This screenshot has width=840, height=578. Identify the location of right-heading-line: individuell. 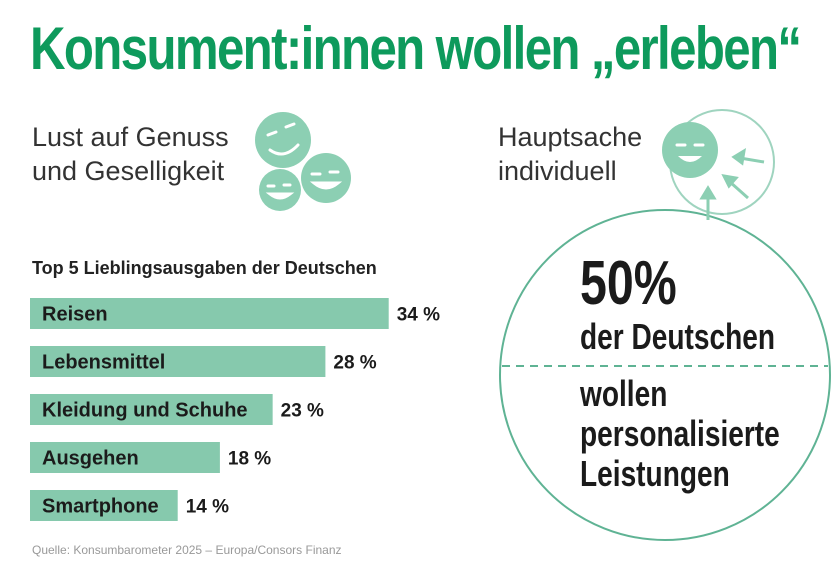
(557, 171).